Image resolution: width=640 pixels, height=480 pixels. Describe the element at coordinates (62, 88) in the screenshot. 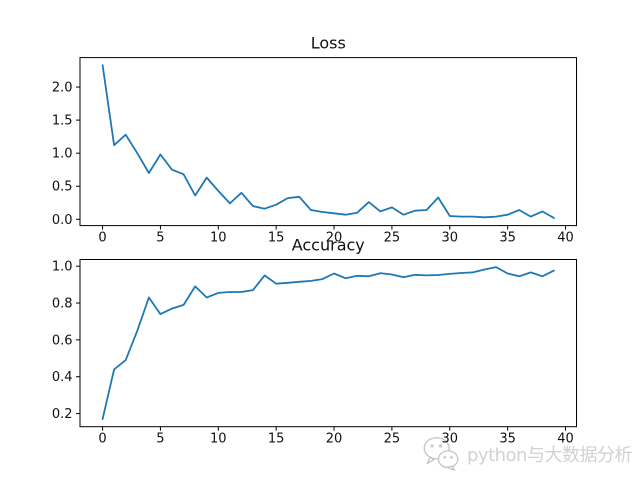

I see `y-tick-label: 2.0` at that location.